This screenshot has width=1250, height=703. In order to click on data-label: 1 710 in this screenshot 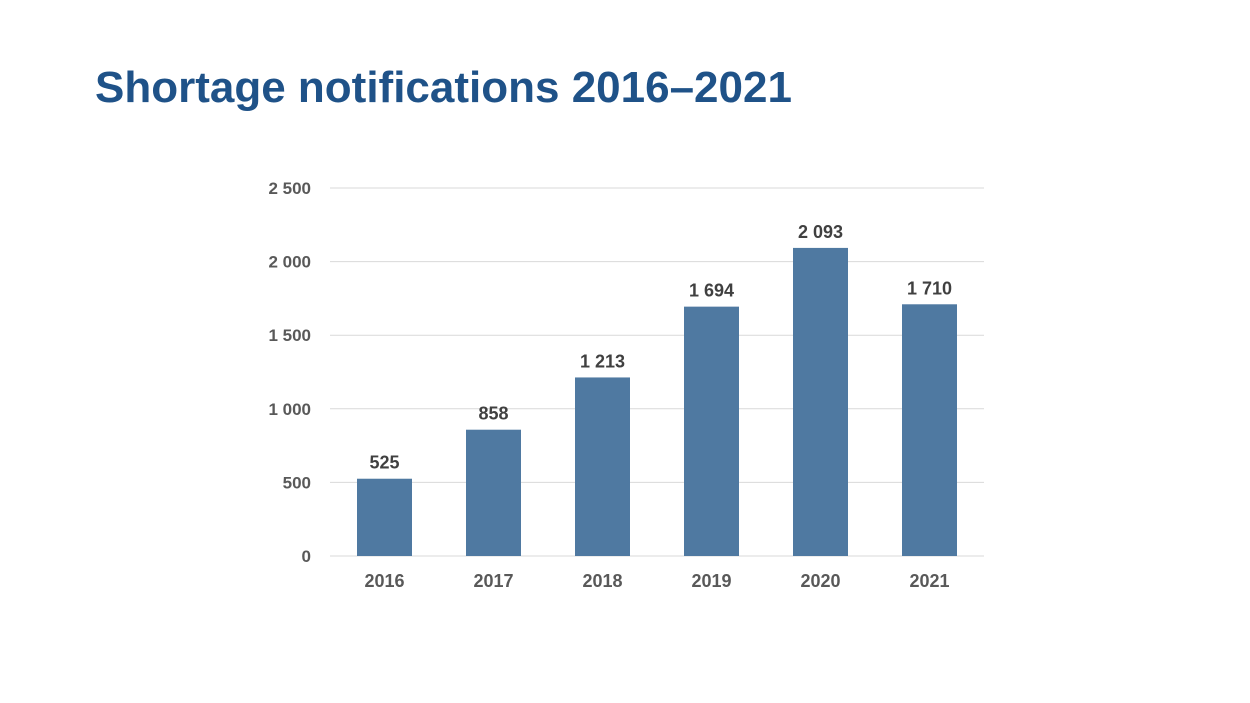, I will do `click(929, 288)`.